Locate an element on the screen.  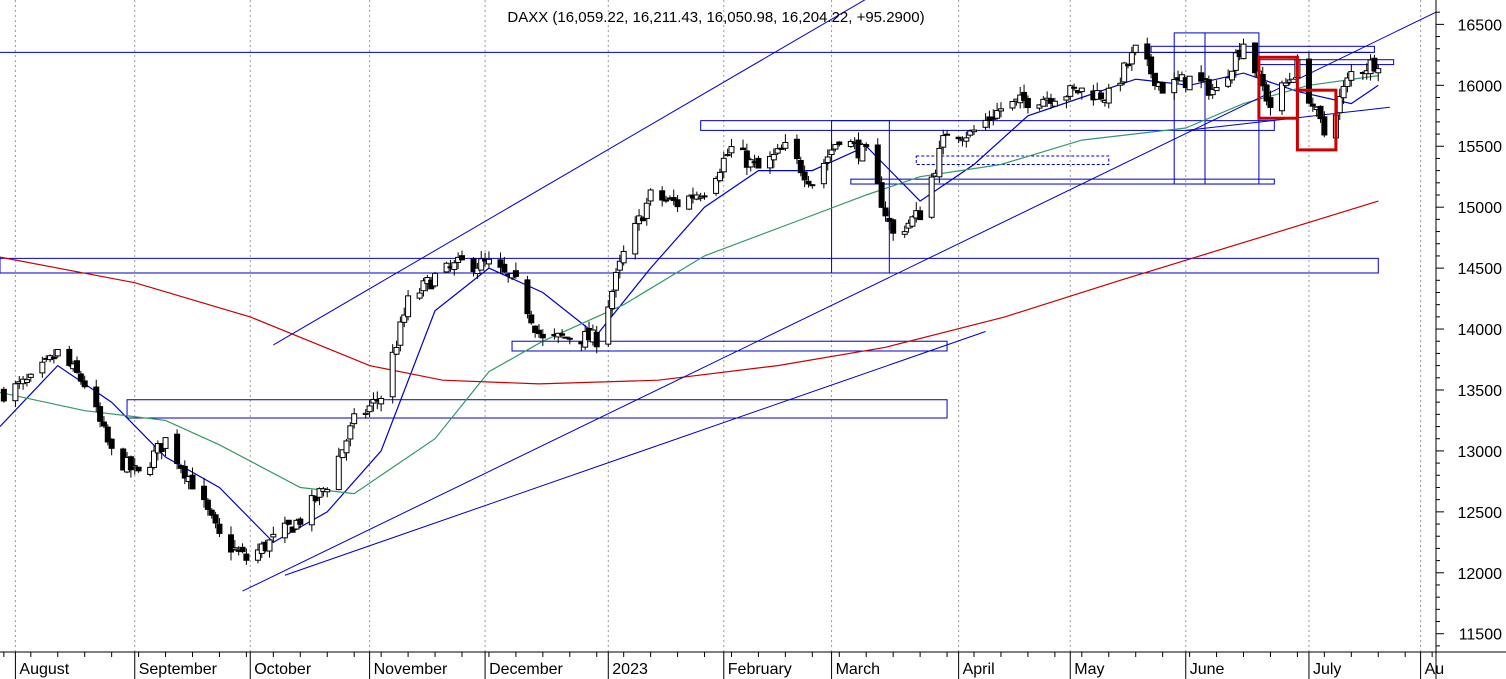
y-tick-label: 12000 is located at coordinates (1480, 574).